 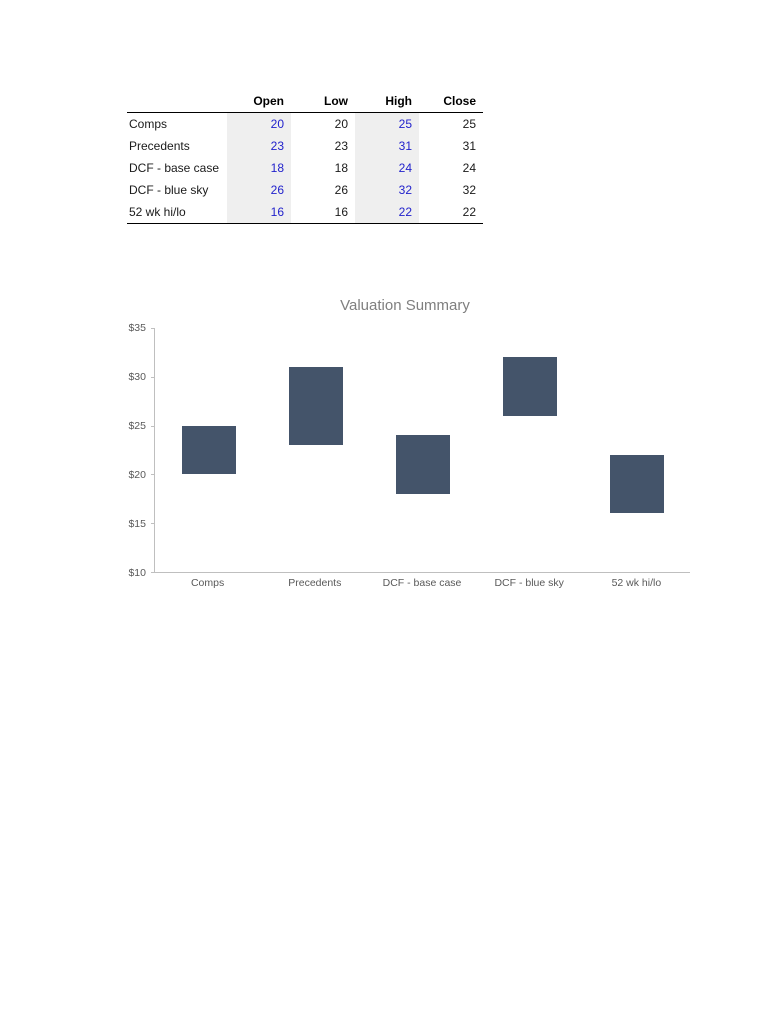 What do you see at coordinates (469, 168) in the screenshot?
I see `cell-close: 24` at bounding box center [469, 168].